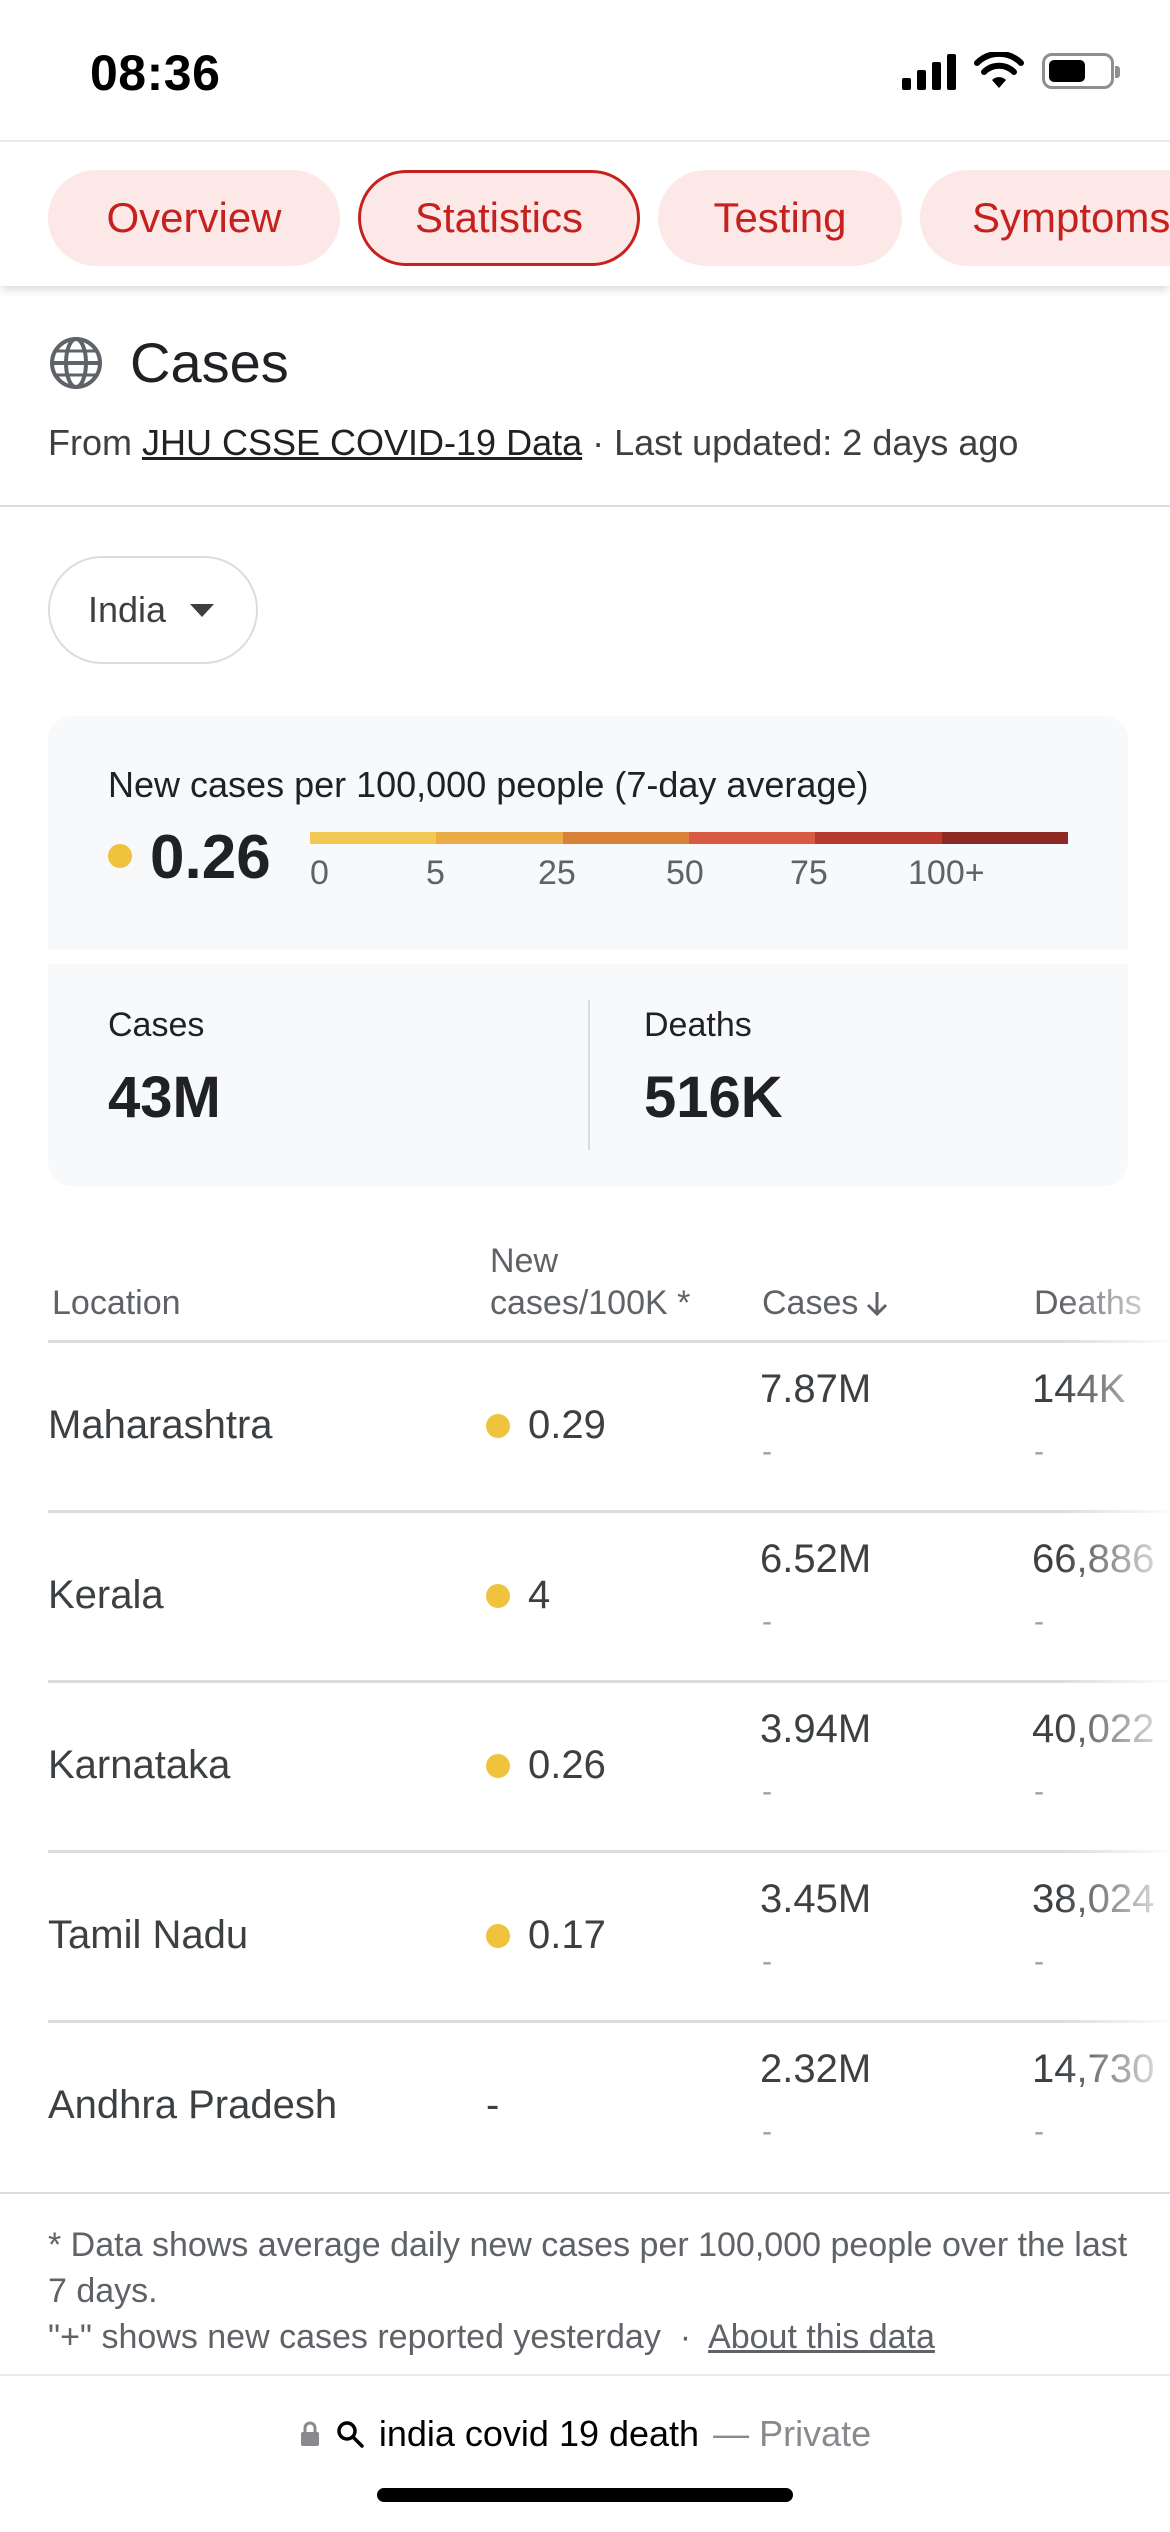  What do you see at coordinates (698, 1025) in the screenshot?
I see `deaths-total-label: Deaths` at bounding box center [698, 1025].